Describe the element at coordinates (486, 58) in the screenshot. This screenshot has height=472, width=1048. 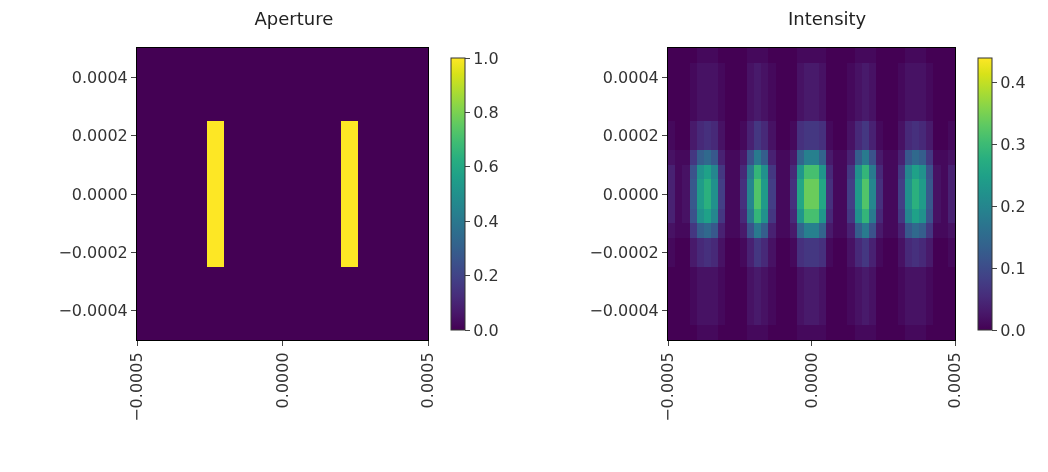
I see `color-bar-label: 1.0` at that location.